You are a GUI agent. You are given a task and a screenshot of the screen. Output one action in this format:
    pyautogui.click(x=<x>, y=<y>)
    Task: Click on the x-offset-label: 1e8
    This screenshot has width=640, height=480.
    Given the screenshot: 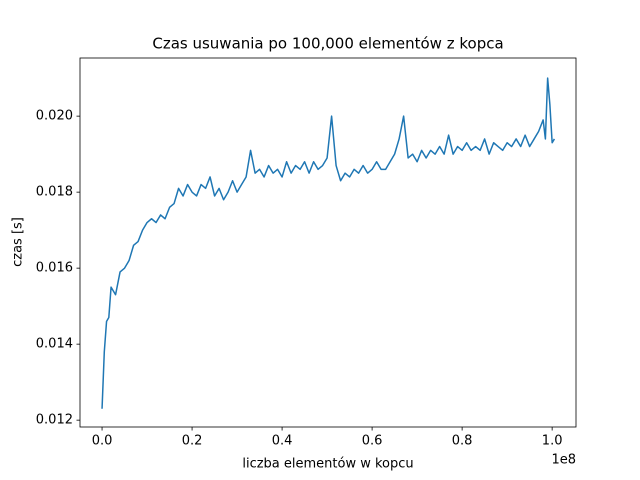 What is the action you would take?
    pyautogui.click(x=563, y=460)
    